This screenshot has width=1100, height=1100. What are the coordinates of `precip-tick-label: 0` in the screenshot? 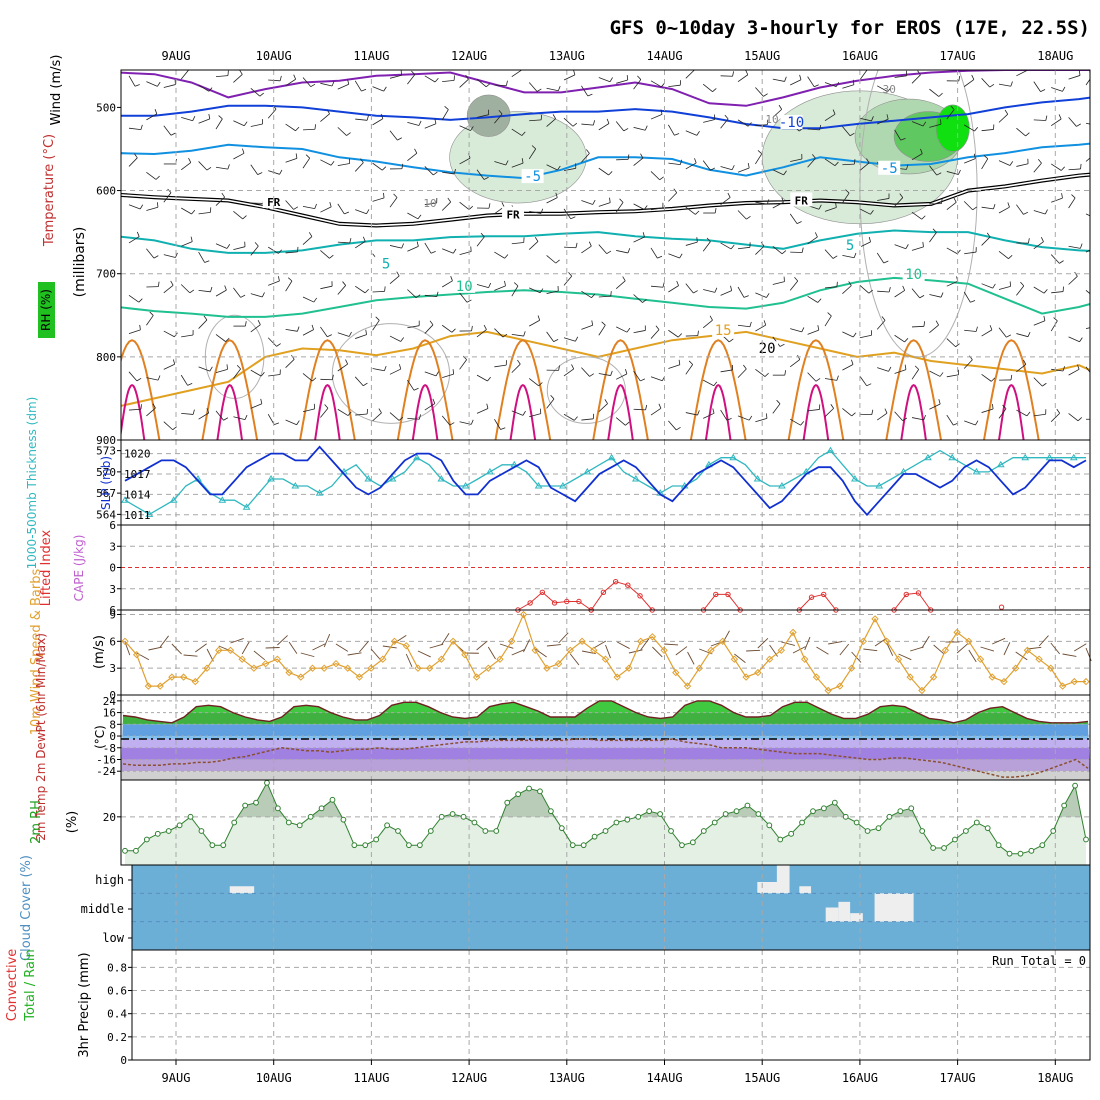 It's located at (123, 1060).